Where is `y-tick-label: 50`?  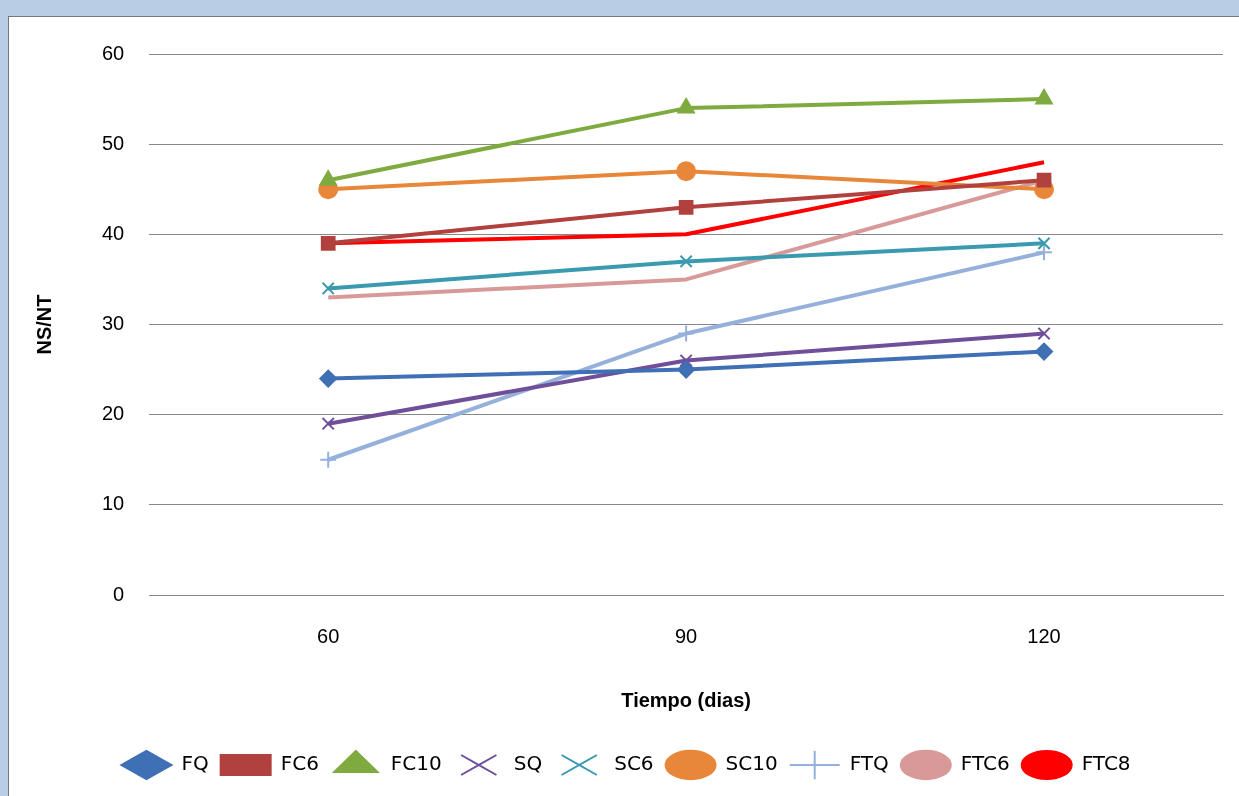
y-tick-label: 50 is located at coordinates (113, 142).